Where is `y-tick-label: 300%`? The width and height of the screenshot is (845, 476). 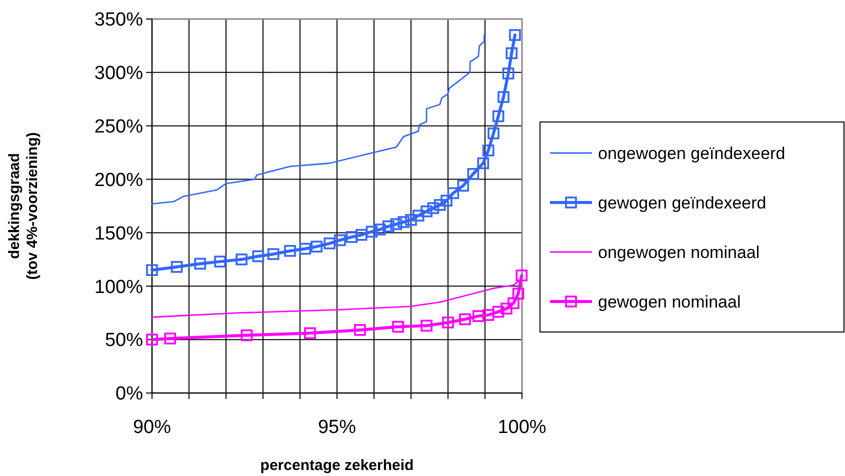 y-tick-label: 300% is located at coordinates (119, 73).